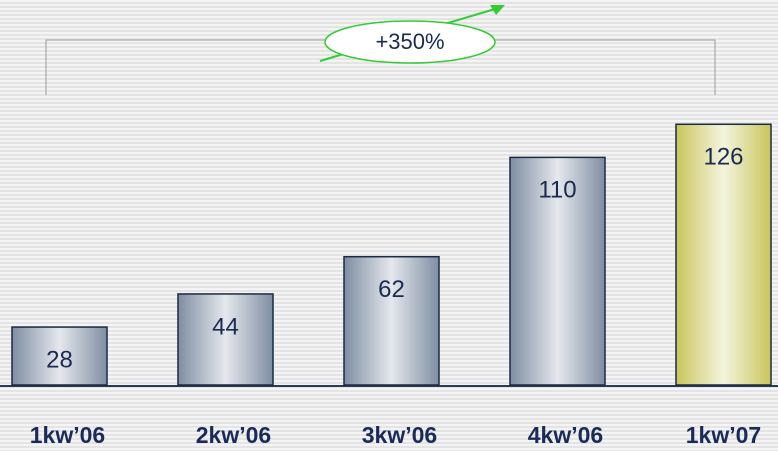  I want to click on annotation-bubble, so click(410, 42).